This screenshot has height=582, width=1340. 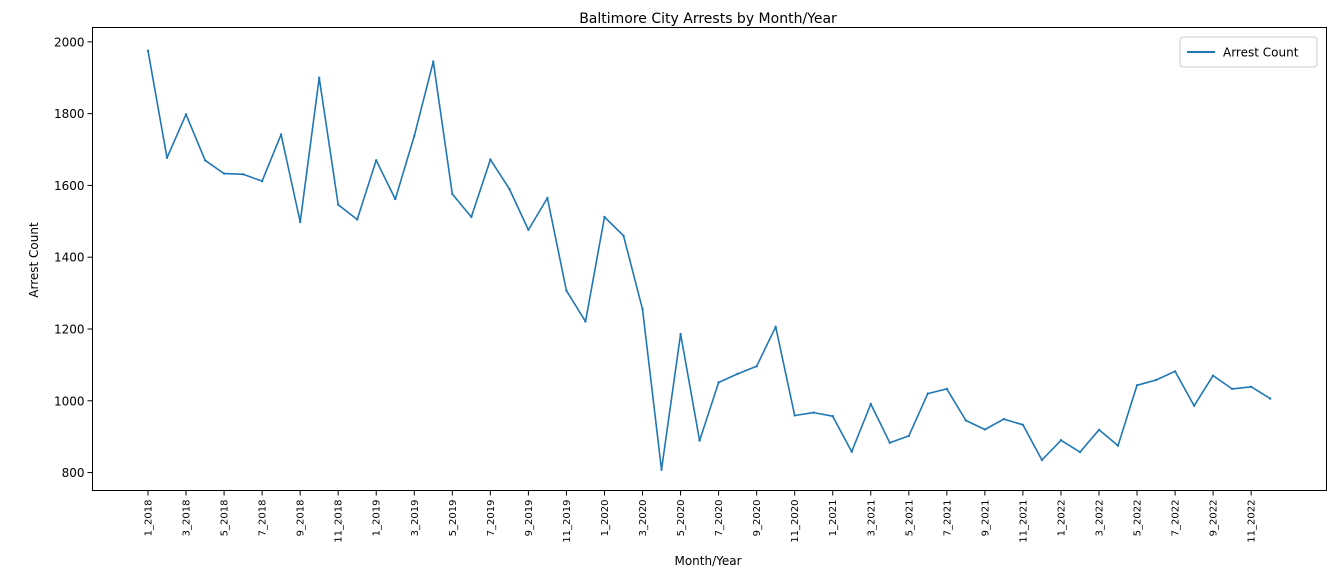 What do you see at coordinates (985, 518) in the screenshot?
I see `x-tick-label: 9_2021` at bounding box center [985, 518].